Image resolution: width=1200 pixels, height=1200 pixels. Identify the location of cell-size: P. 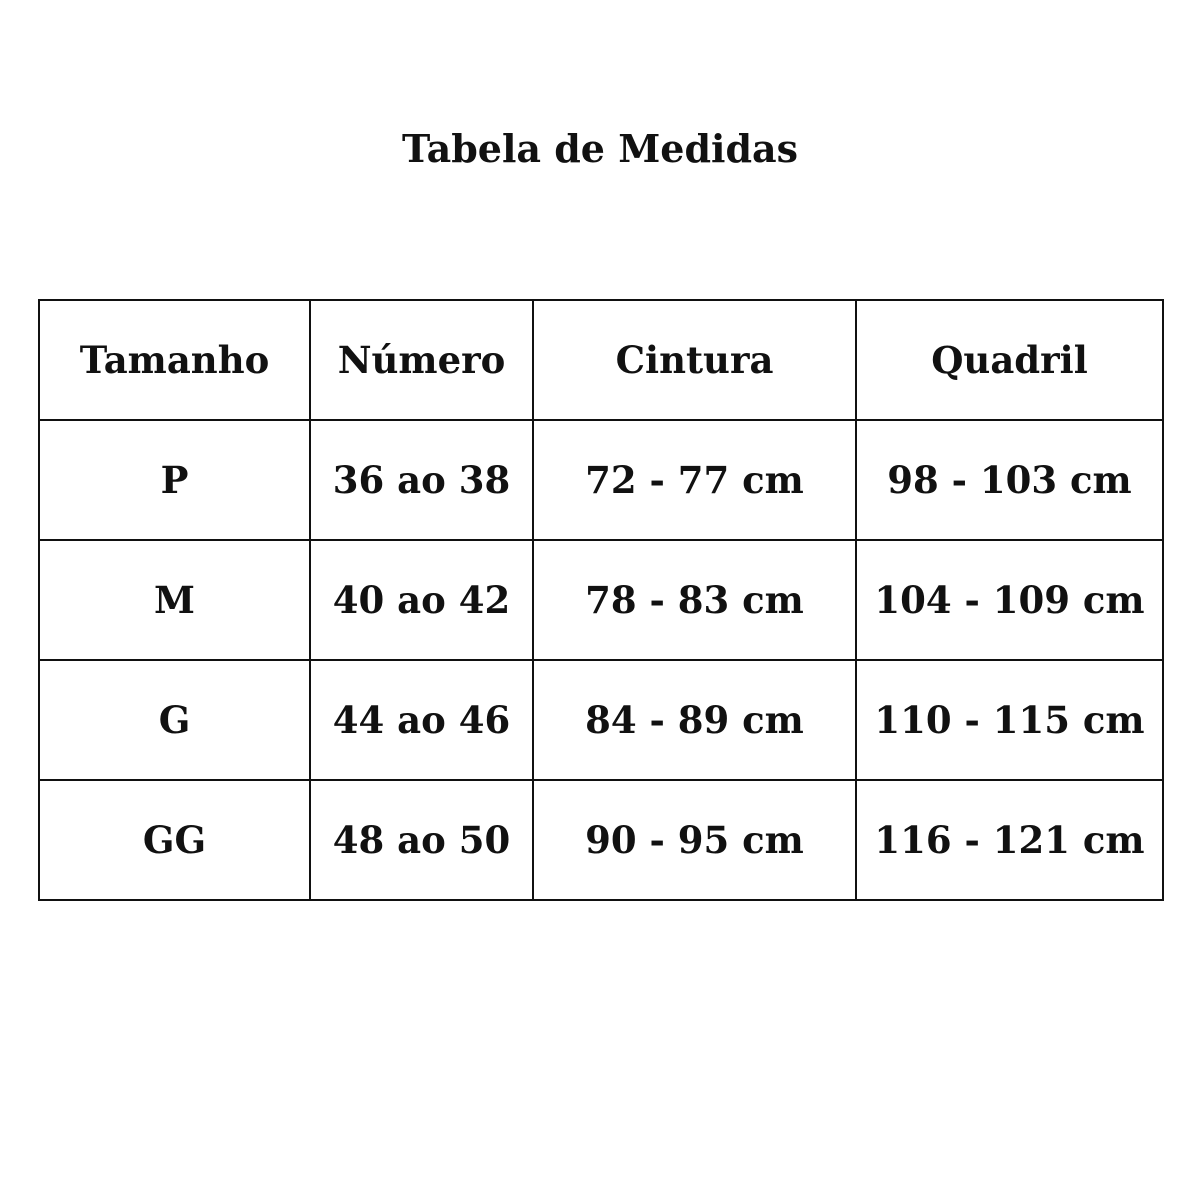
(174, 480).